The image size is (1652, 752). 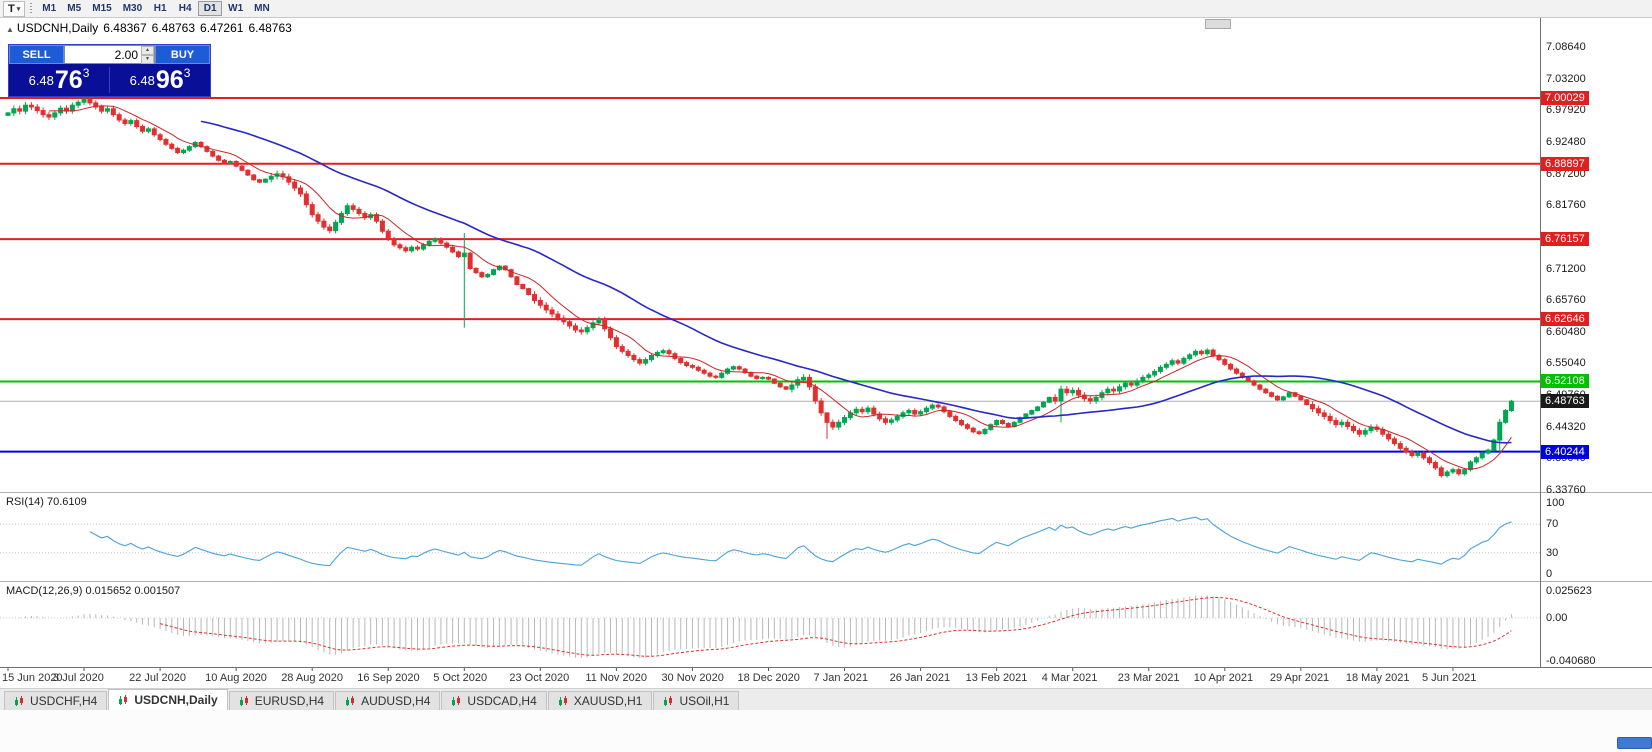 What do you see at coordinates (1557, 618) in the screenshot?
I see `macd-axis-tick: 0.00` at bounding box center [1557, 618].